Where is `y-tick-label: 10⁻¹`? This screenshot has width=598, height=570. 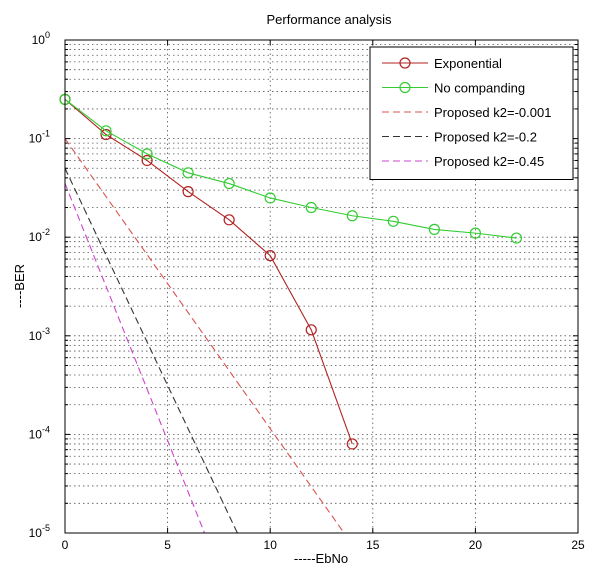 y-tick-label: 10⁻¹ is located at coordinates (39, 137).